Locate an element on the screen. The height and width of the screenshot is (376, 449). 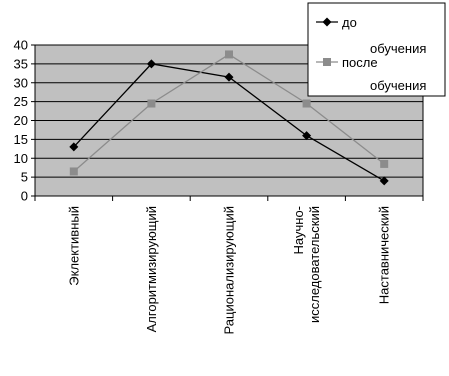
x-category-label-5: Наставнический is located at coordinates (384, 255).